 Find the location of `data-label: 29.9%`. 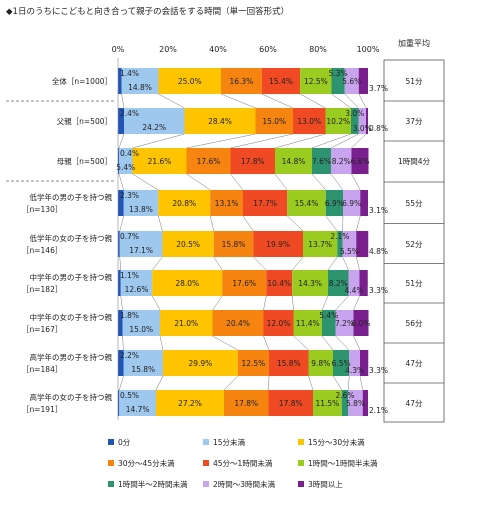

data-label: 29.9% is located at coordinates (200, 363).